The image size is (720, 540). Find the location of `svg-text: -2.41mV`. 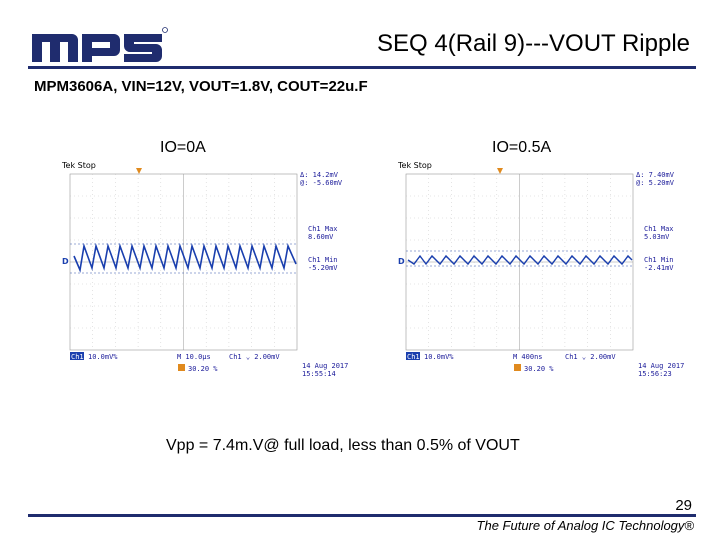

svg-text: -2.41mV is located at coordinates (659, 268).